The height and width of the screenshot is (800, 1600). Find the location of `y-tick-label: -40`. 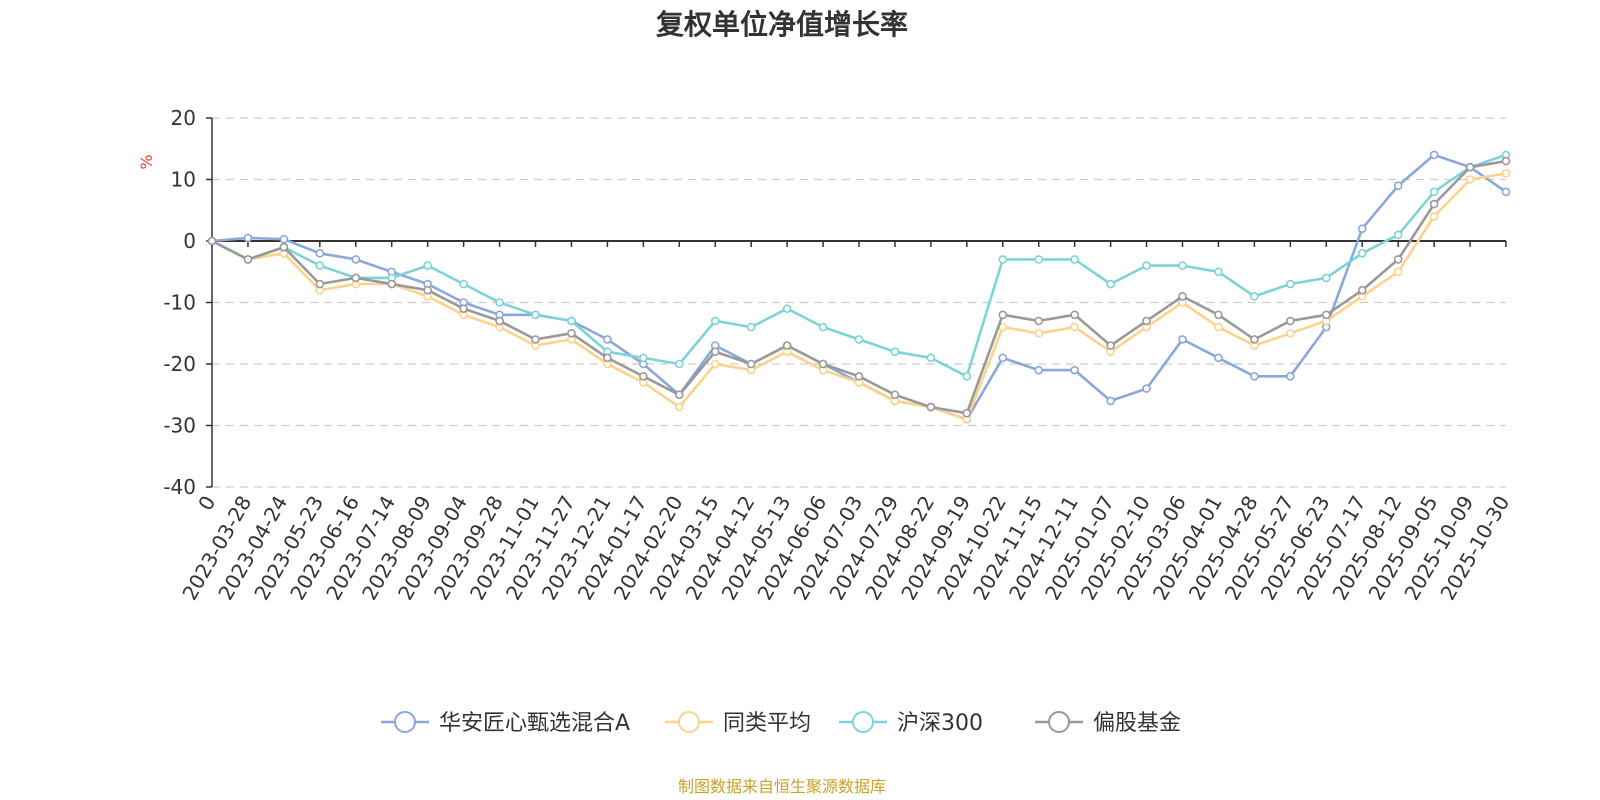

y-tick-label: -40 is located at coordinates (179, 487).